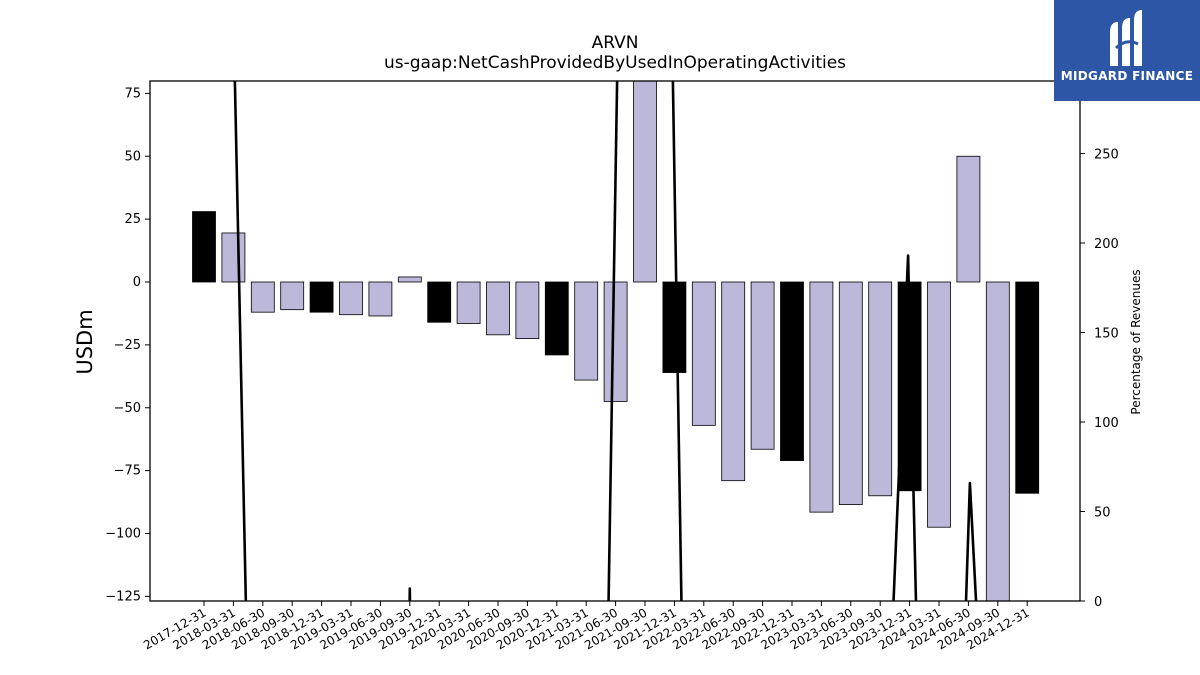 This screenshot has height=675, width=1200. What do you see at coordinates (1106, 423) in the screenshot?
I see `y2-tick-label: 100` at bounding box center [1106, 423].